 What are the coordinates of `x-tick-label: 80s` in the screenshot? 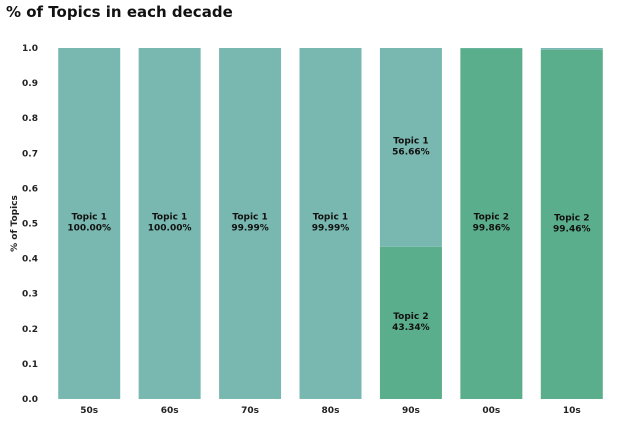 It's located at (331, 411).